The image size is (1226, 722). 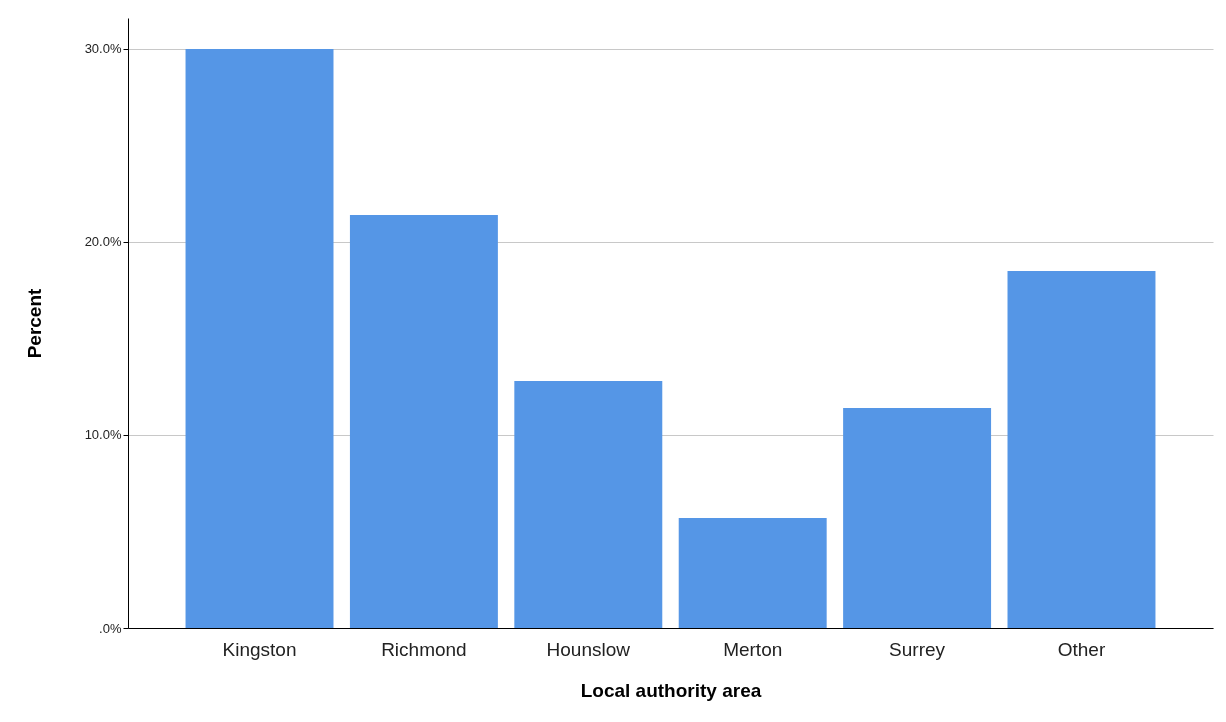 What do you see at coordinates (1081, 649) in the screenshot?
I see `x-tick-label: Other` at bounding box center [1081, 649].